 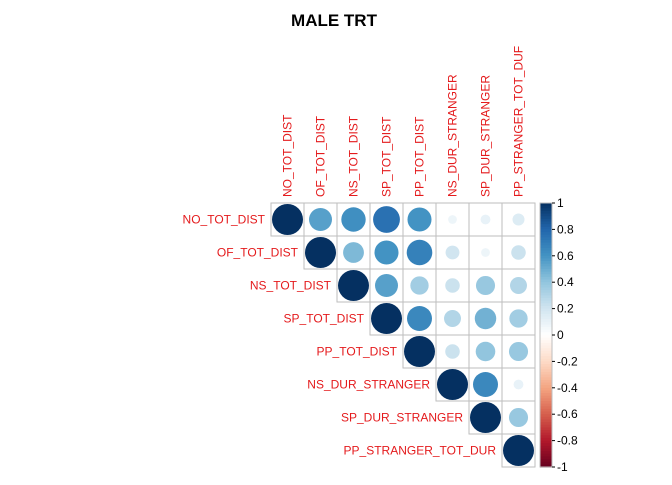 I want to click on column-label-2: NS_TOT_DIST, so click(x=354, y=156).